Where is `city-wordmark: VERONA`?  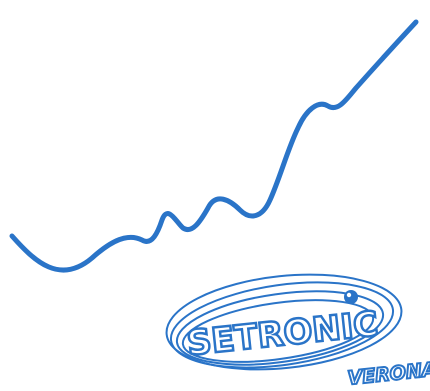 city-wordmark: VERONA is located at coordinates (388, 373).